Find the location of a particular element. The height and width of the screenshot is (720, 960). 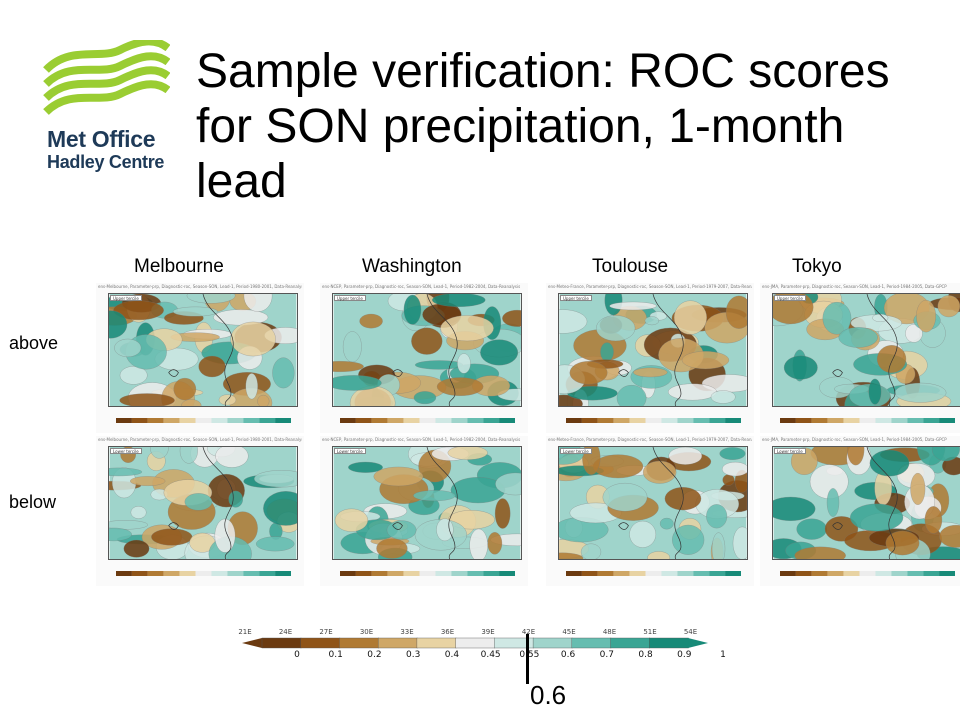

colorbar-bottom-label: 0.2 is located at coordinates (374, 655).